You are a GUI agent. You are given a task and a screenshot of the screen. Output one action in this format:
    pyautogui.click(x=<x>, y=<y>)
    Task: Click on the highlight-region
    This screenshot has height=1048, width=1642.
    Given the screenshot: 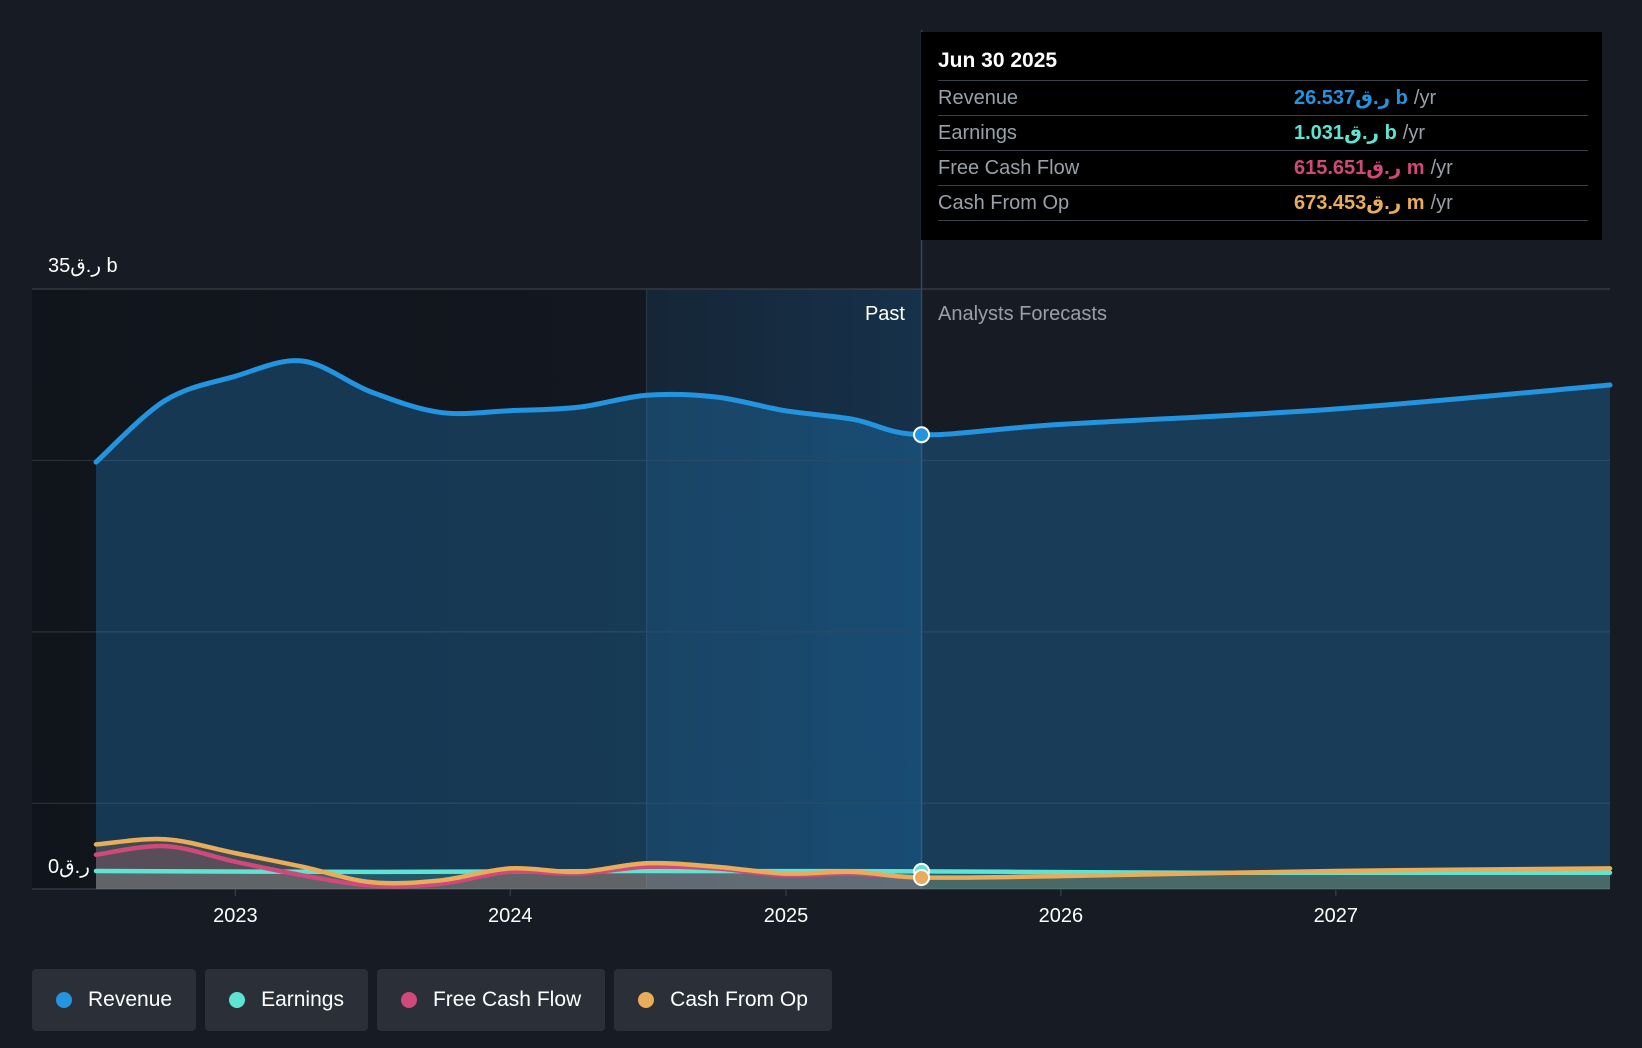 What is the action you would take?
    pyautogui.click(x=784, y=589)
    